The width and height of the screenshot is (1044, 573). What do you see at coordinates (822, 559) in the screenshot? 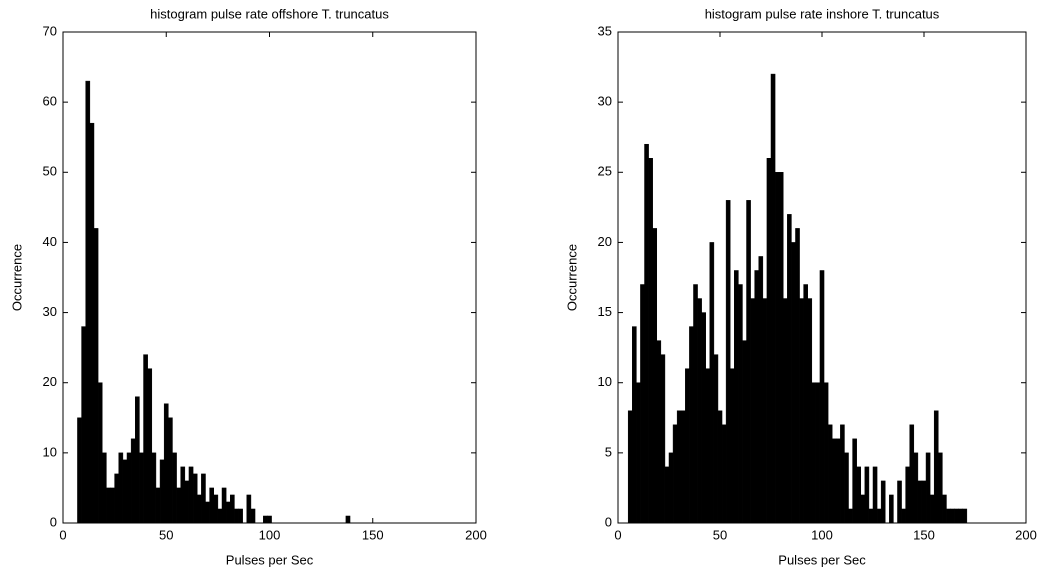
I see `x-axis-label: Pulses per Sec` at bounding box center [822, 559].